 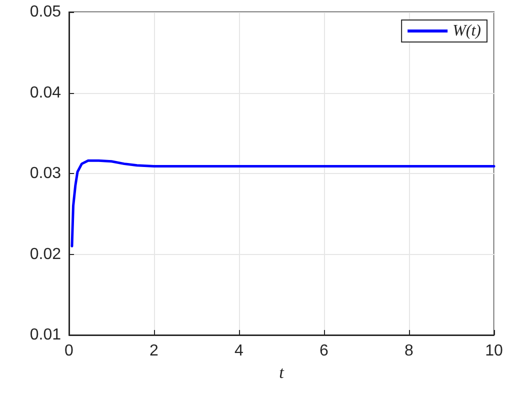 I want to click on legend-label: W(t), so click(x=467, y=31).